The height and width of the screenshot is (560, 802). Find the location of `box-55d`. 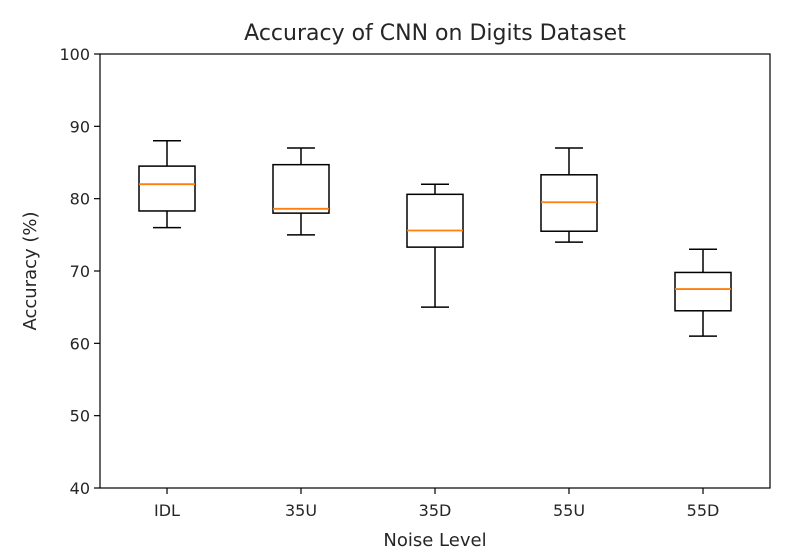

box-55d is located at coordinates (703, 292).